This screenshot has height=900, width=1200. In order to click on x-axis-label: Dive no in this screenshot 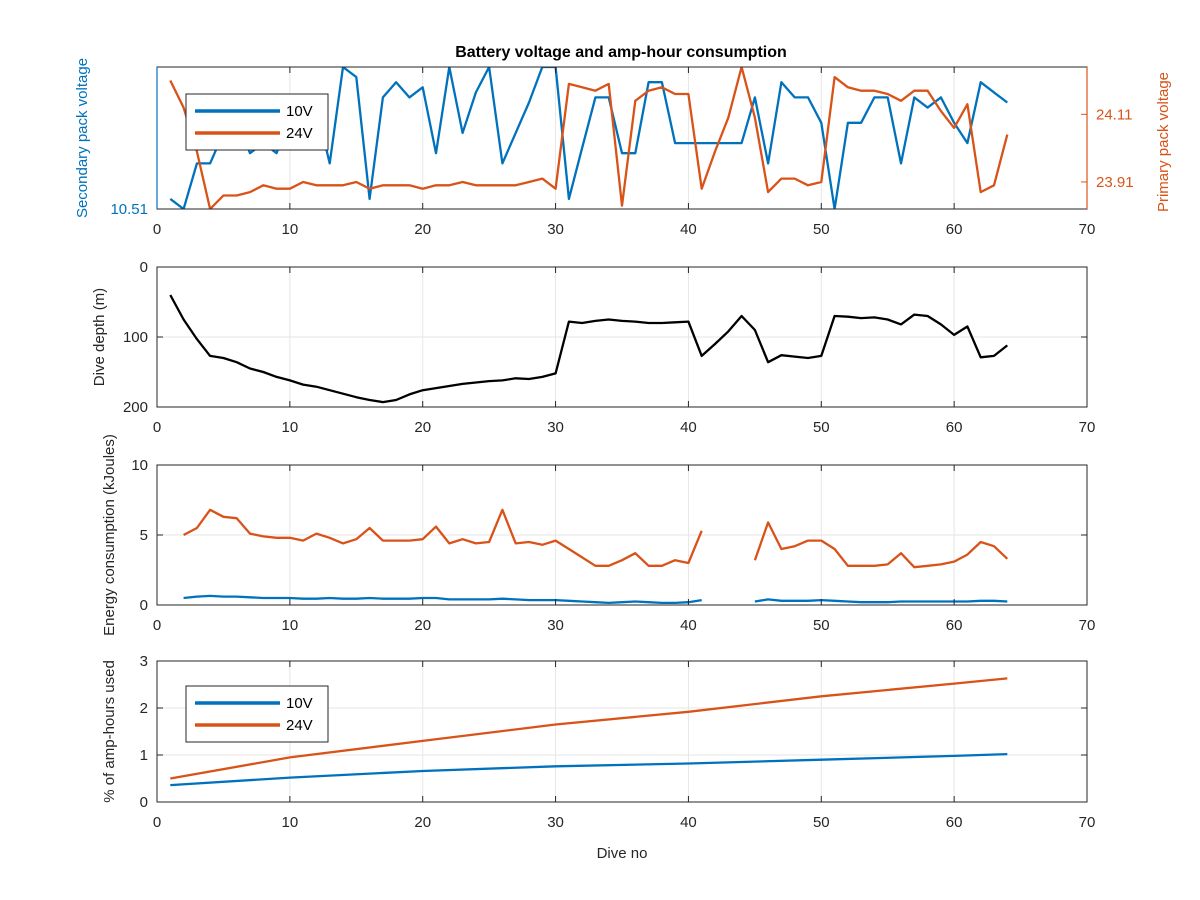, I will do `click(622, 853)`.